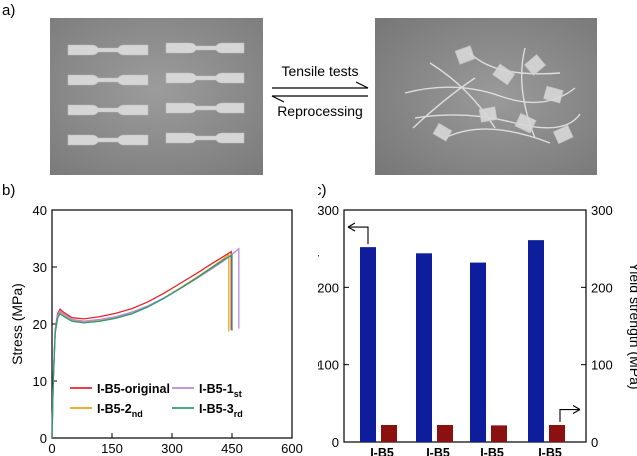  I want to click on series-line-I-B5-3rd, so click(142, 346).